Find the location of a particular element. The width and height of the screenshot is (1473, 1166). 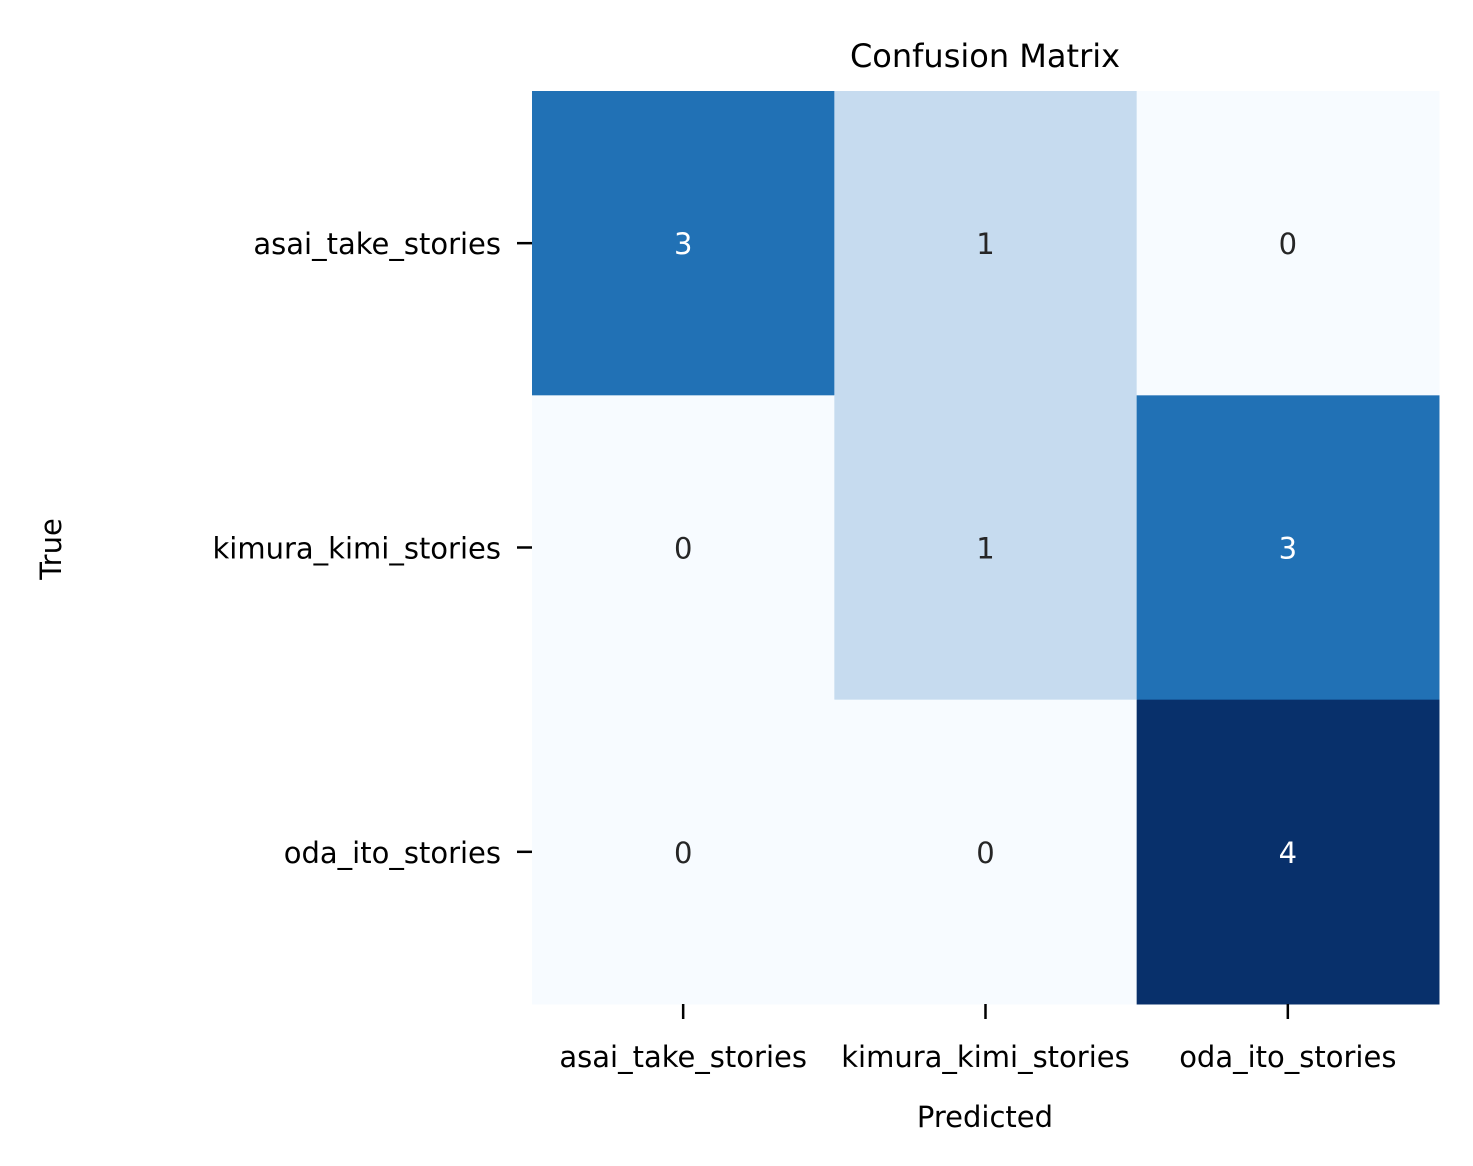

heatmap-value-label-r1-c1: 1 is located at coordinates (985, 548).